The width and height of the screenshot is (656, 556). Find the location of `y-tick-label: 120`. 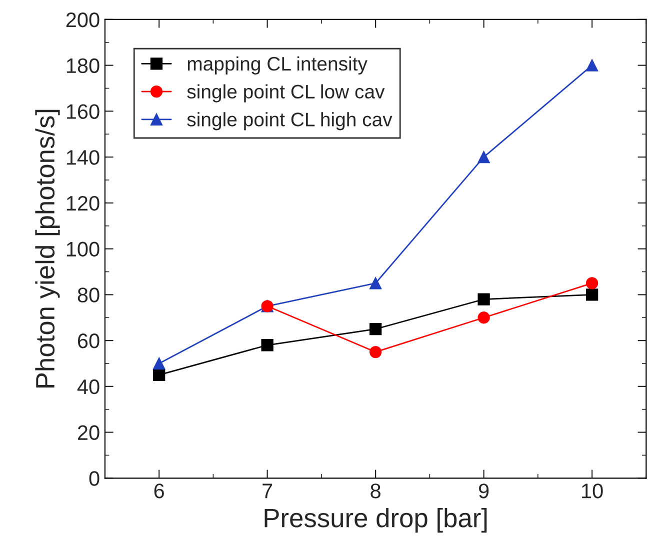

y-tick-label: 120 is located at coordinates (83, 203).